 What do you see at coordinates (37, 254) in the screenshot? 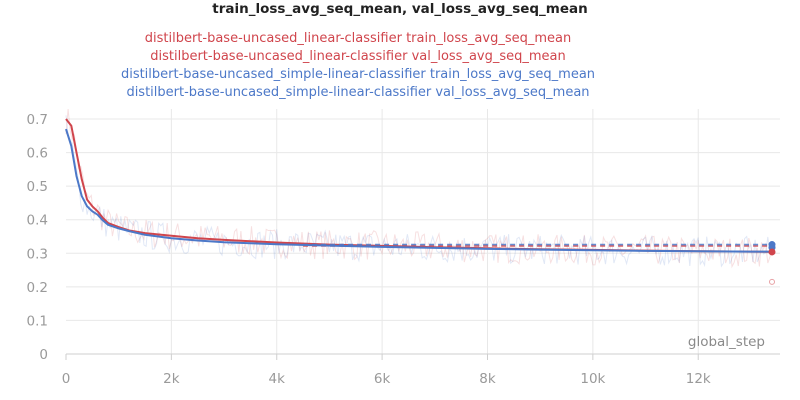
I see `y-tick-label: 0.3` at bounding box center [37, 254].